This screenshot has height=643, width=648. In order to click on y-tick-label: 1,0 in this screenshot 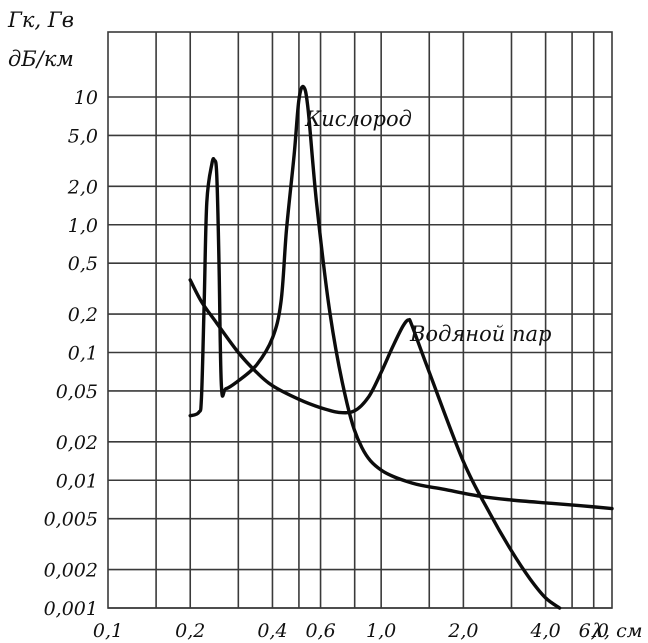, I will do `click(83, 226)`.